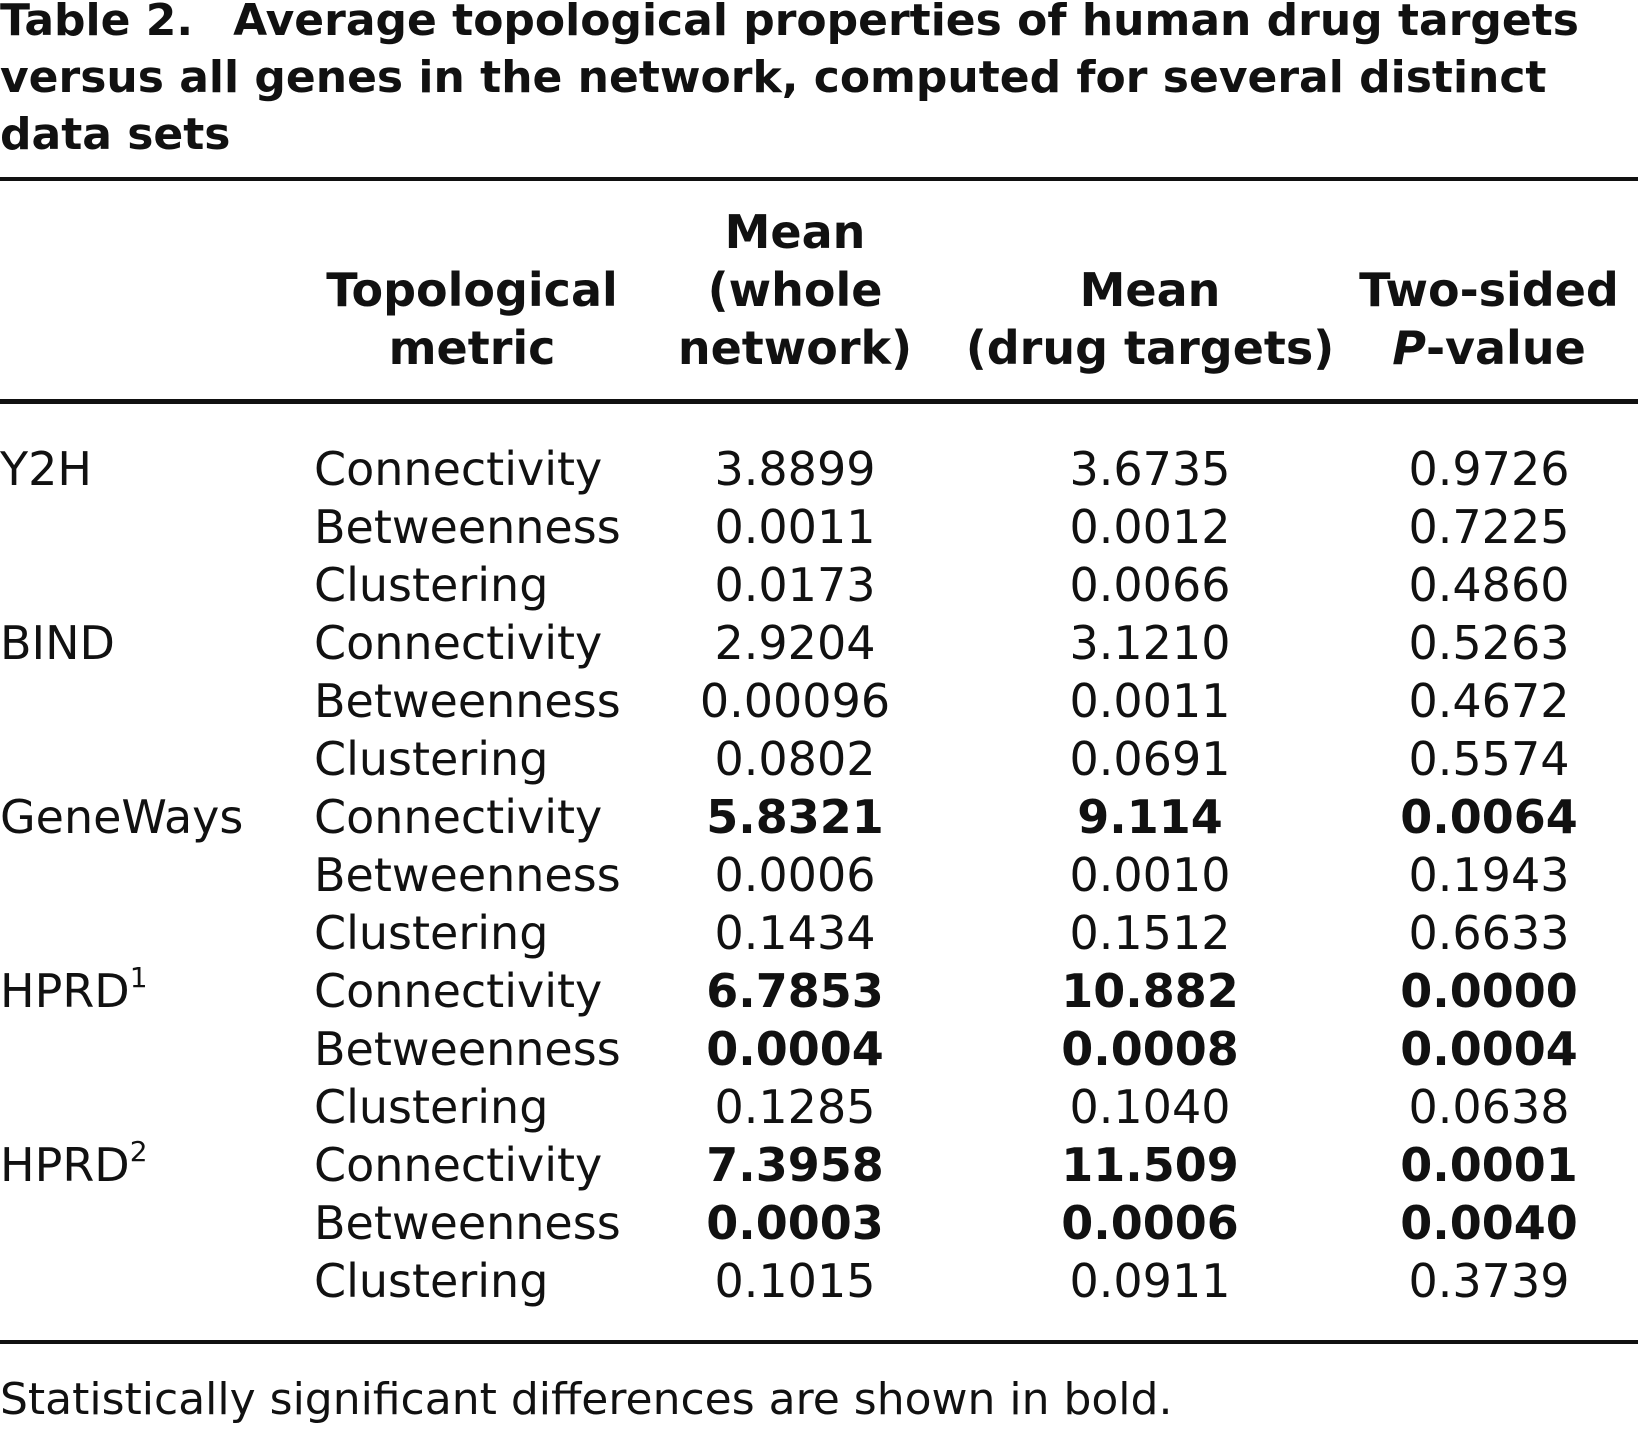  What do you see at coordinates (795, 759) in the screenshot?
I see `value-cell: 0.0802` at bounding box center [795, 759].